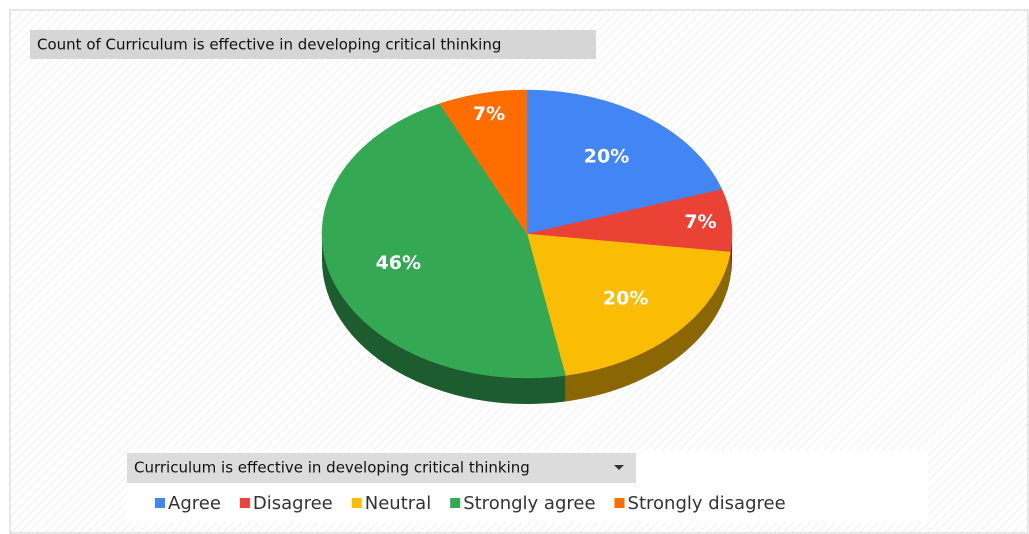 The image size is (1029, 534). I want to click on data-label: 46%, so click(398, 263).